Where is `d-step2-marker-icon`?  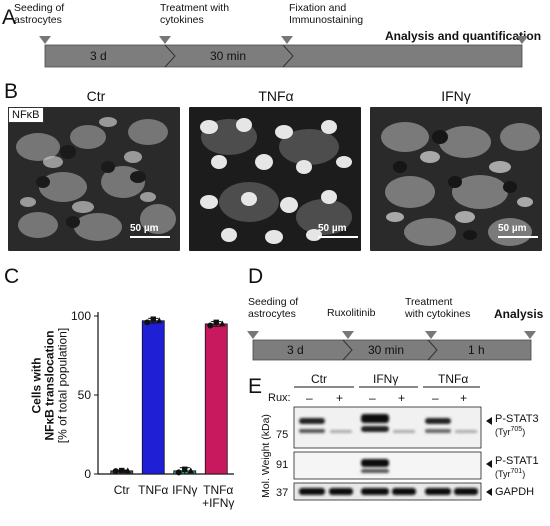 d-step2-marker-icon is located at coordinates (348, 335).